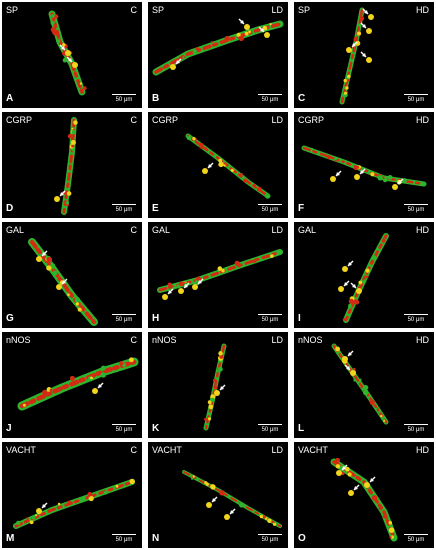  What do you see at coordinates (10, 98) in the screenshot?
I see `panel-letter: A` at bounding box center [10, 98].